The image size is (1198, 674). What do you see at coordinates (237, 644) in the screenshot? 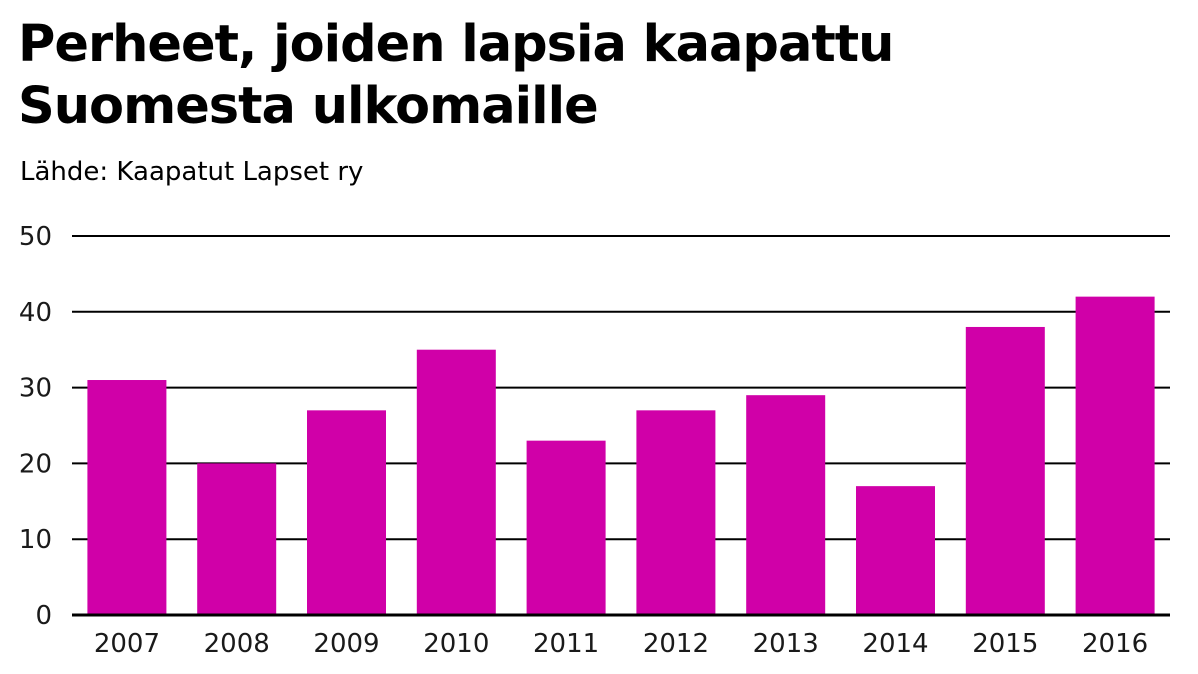
I see `x-tick-label-2008: 2008` at bounding box center [237, 644].